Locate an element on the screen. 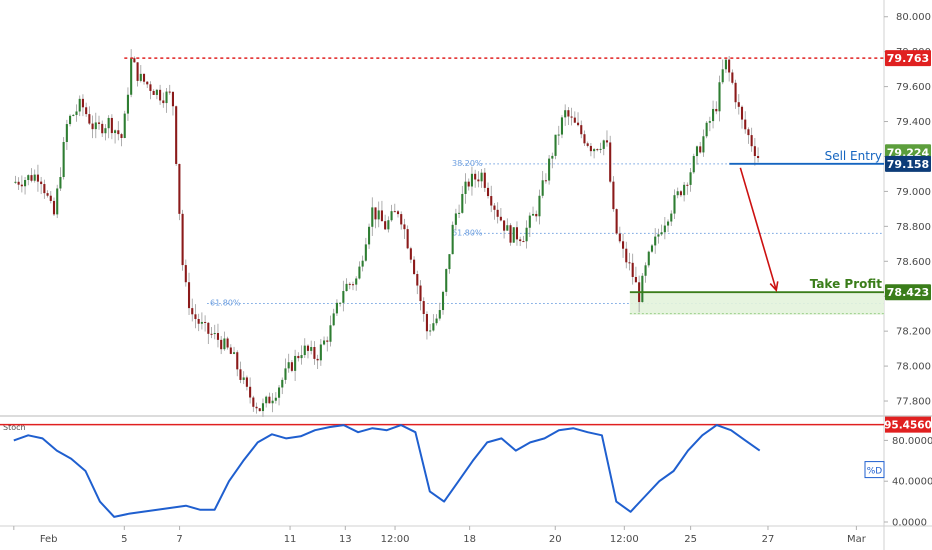 The height and width of the screenshot is (550, 932). time-tick-label: 25 is located at coordinates (690, 539).